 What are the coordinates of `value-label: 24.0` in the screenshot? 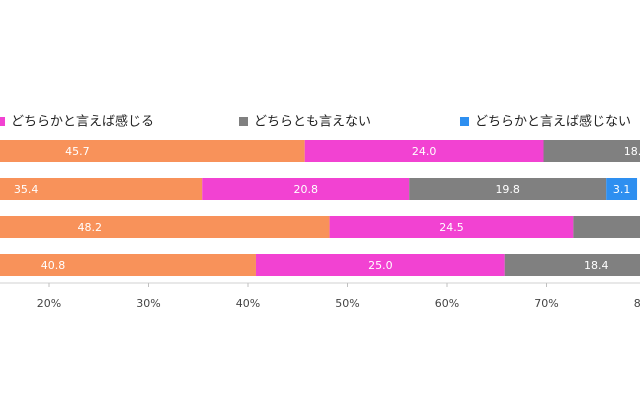 It's located at (424, 151).